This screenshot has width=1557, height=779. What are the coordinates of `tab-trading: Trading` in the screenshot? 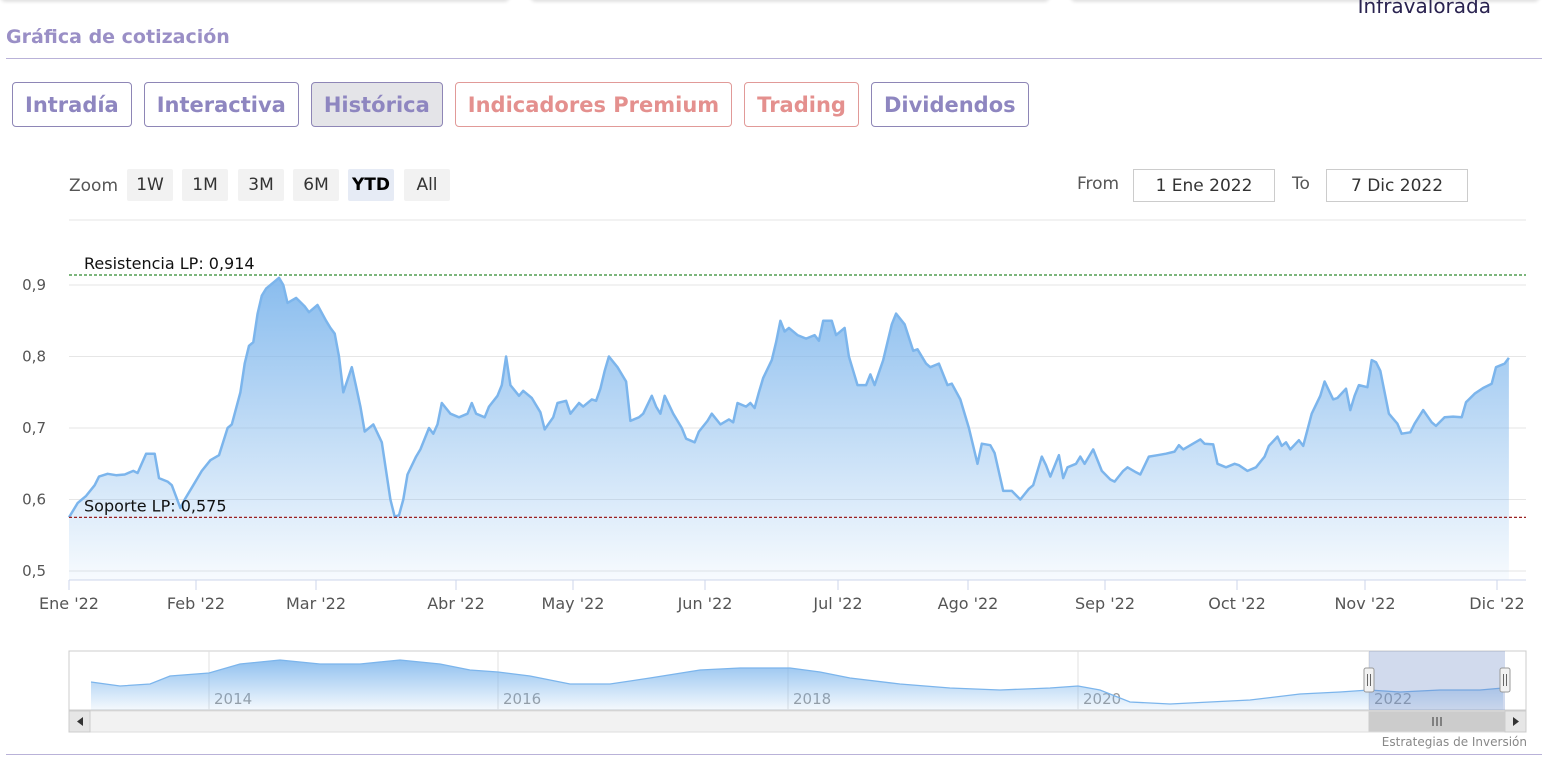 It's located at (801, 104).